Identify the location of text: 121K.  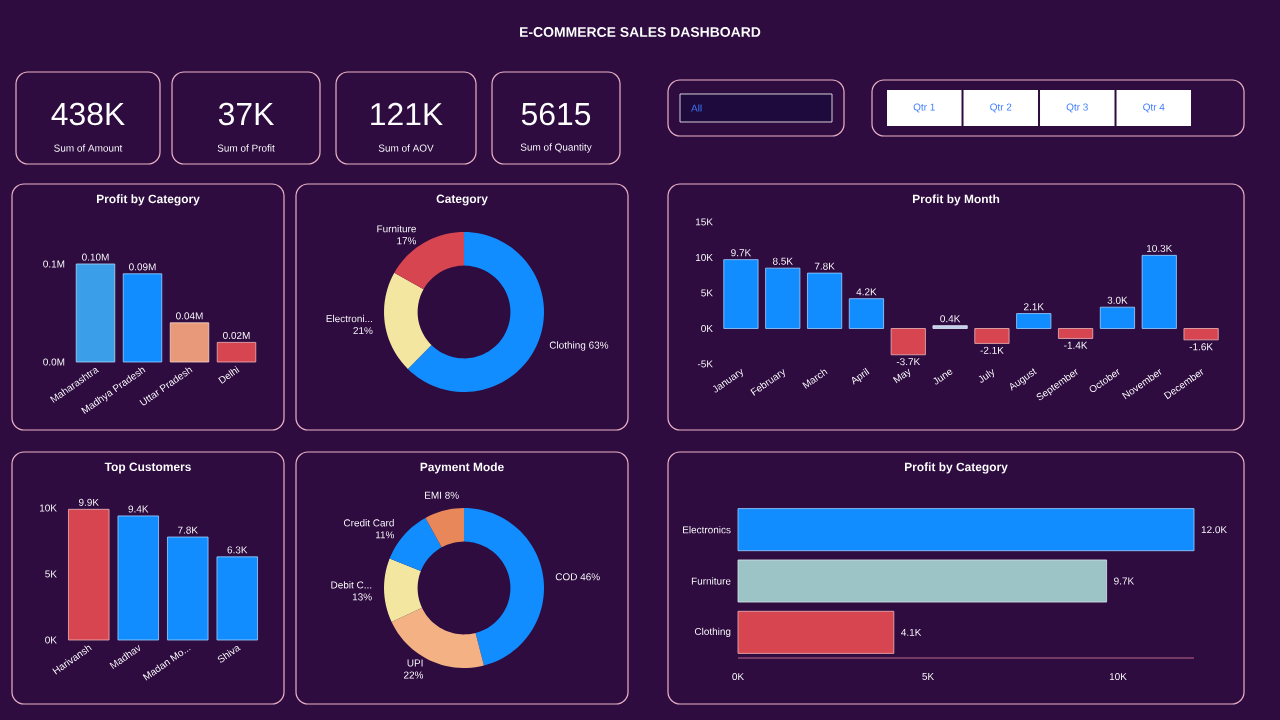
(407, 114).